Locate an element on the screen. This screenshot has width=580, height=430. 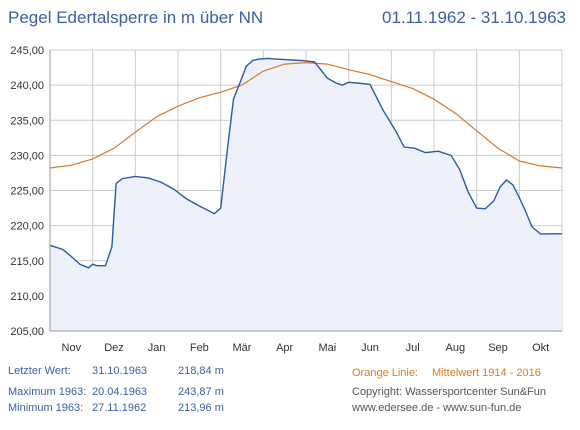
min-value: 213,96 m is located at coordinates (201, 408).